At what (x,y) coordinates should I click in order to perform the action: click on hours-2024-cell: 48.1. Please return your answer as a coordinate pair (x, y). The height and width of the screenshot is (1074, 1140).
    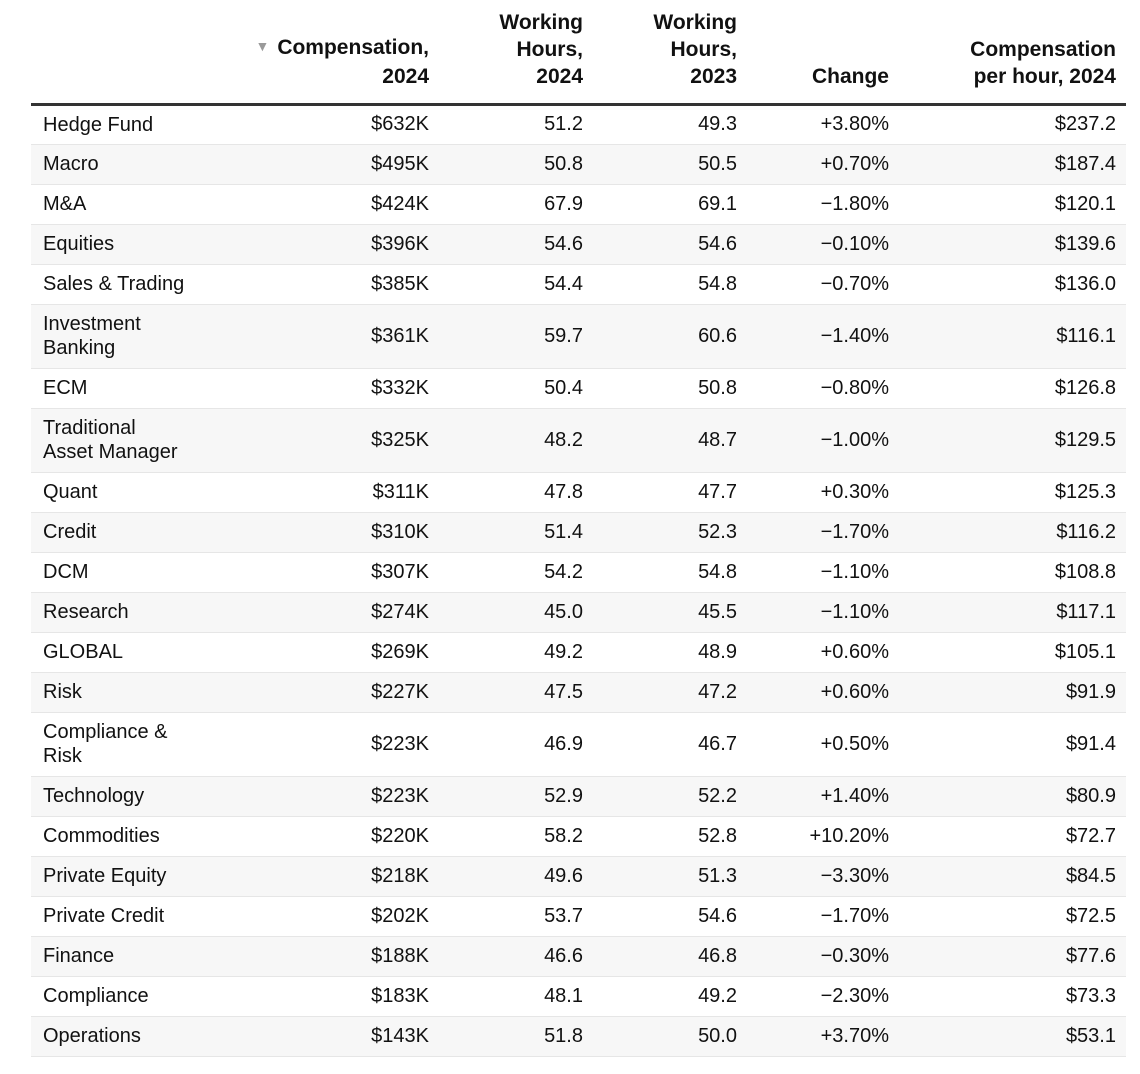
    Looking at the image, I should click on (516, 996).